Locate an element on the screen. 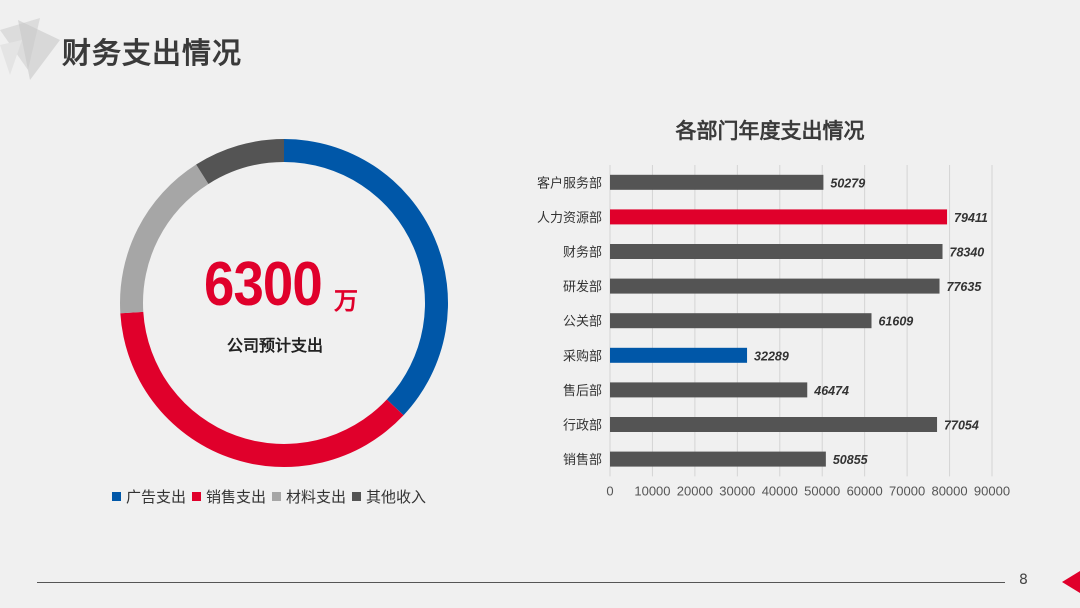 Image resolution: width=1080 pixels, height=608 pixels. legend-item: 其他收入 is located at coordinates (389, 496).